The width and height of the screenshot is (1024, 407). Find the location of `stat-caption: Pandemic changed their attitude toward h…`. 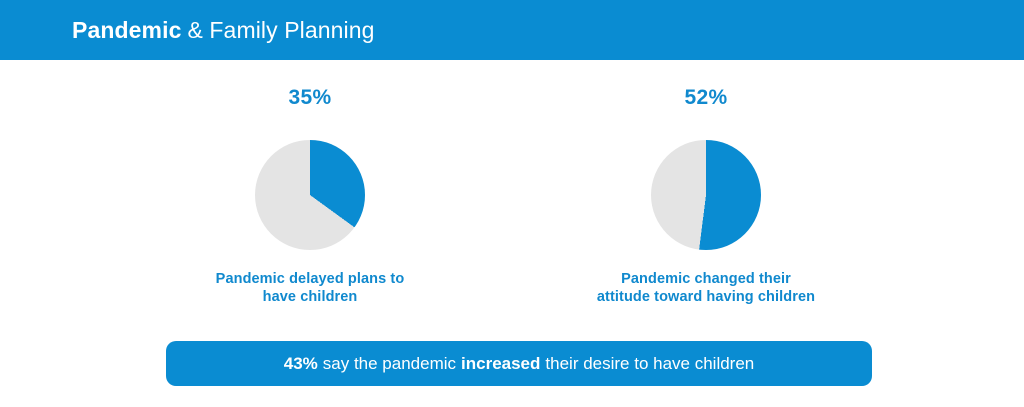

stat-caption: Pandemic changed their attitude toward h… is located at coordinates (706, 288).